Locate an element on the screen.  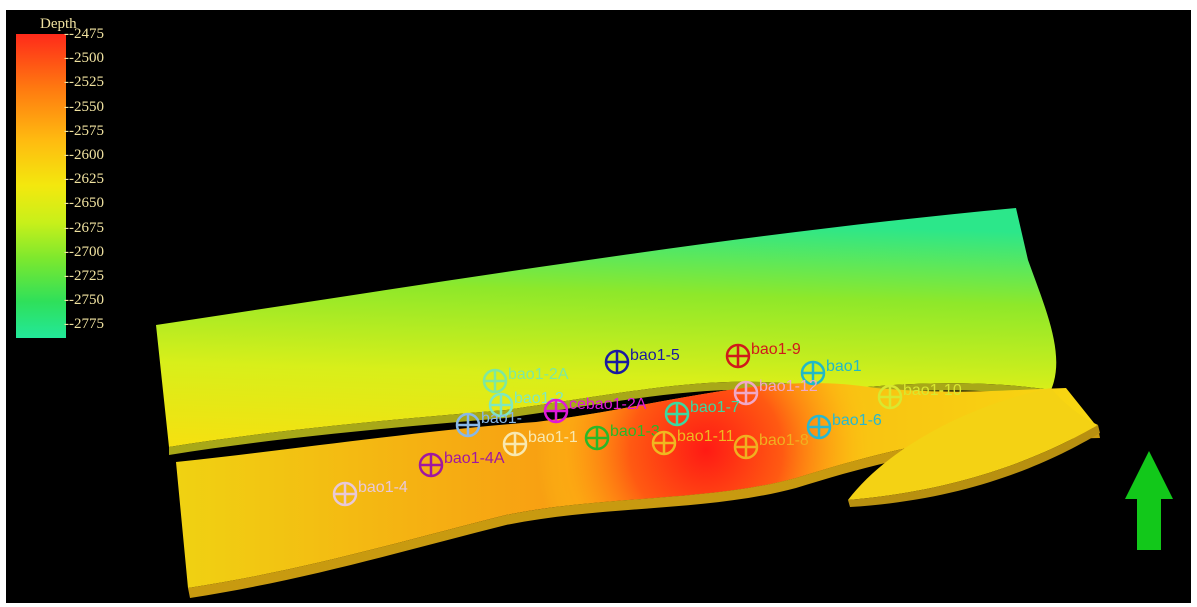
legend-tick: --2525 is located at coordinates (84, 82).